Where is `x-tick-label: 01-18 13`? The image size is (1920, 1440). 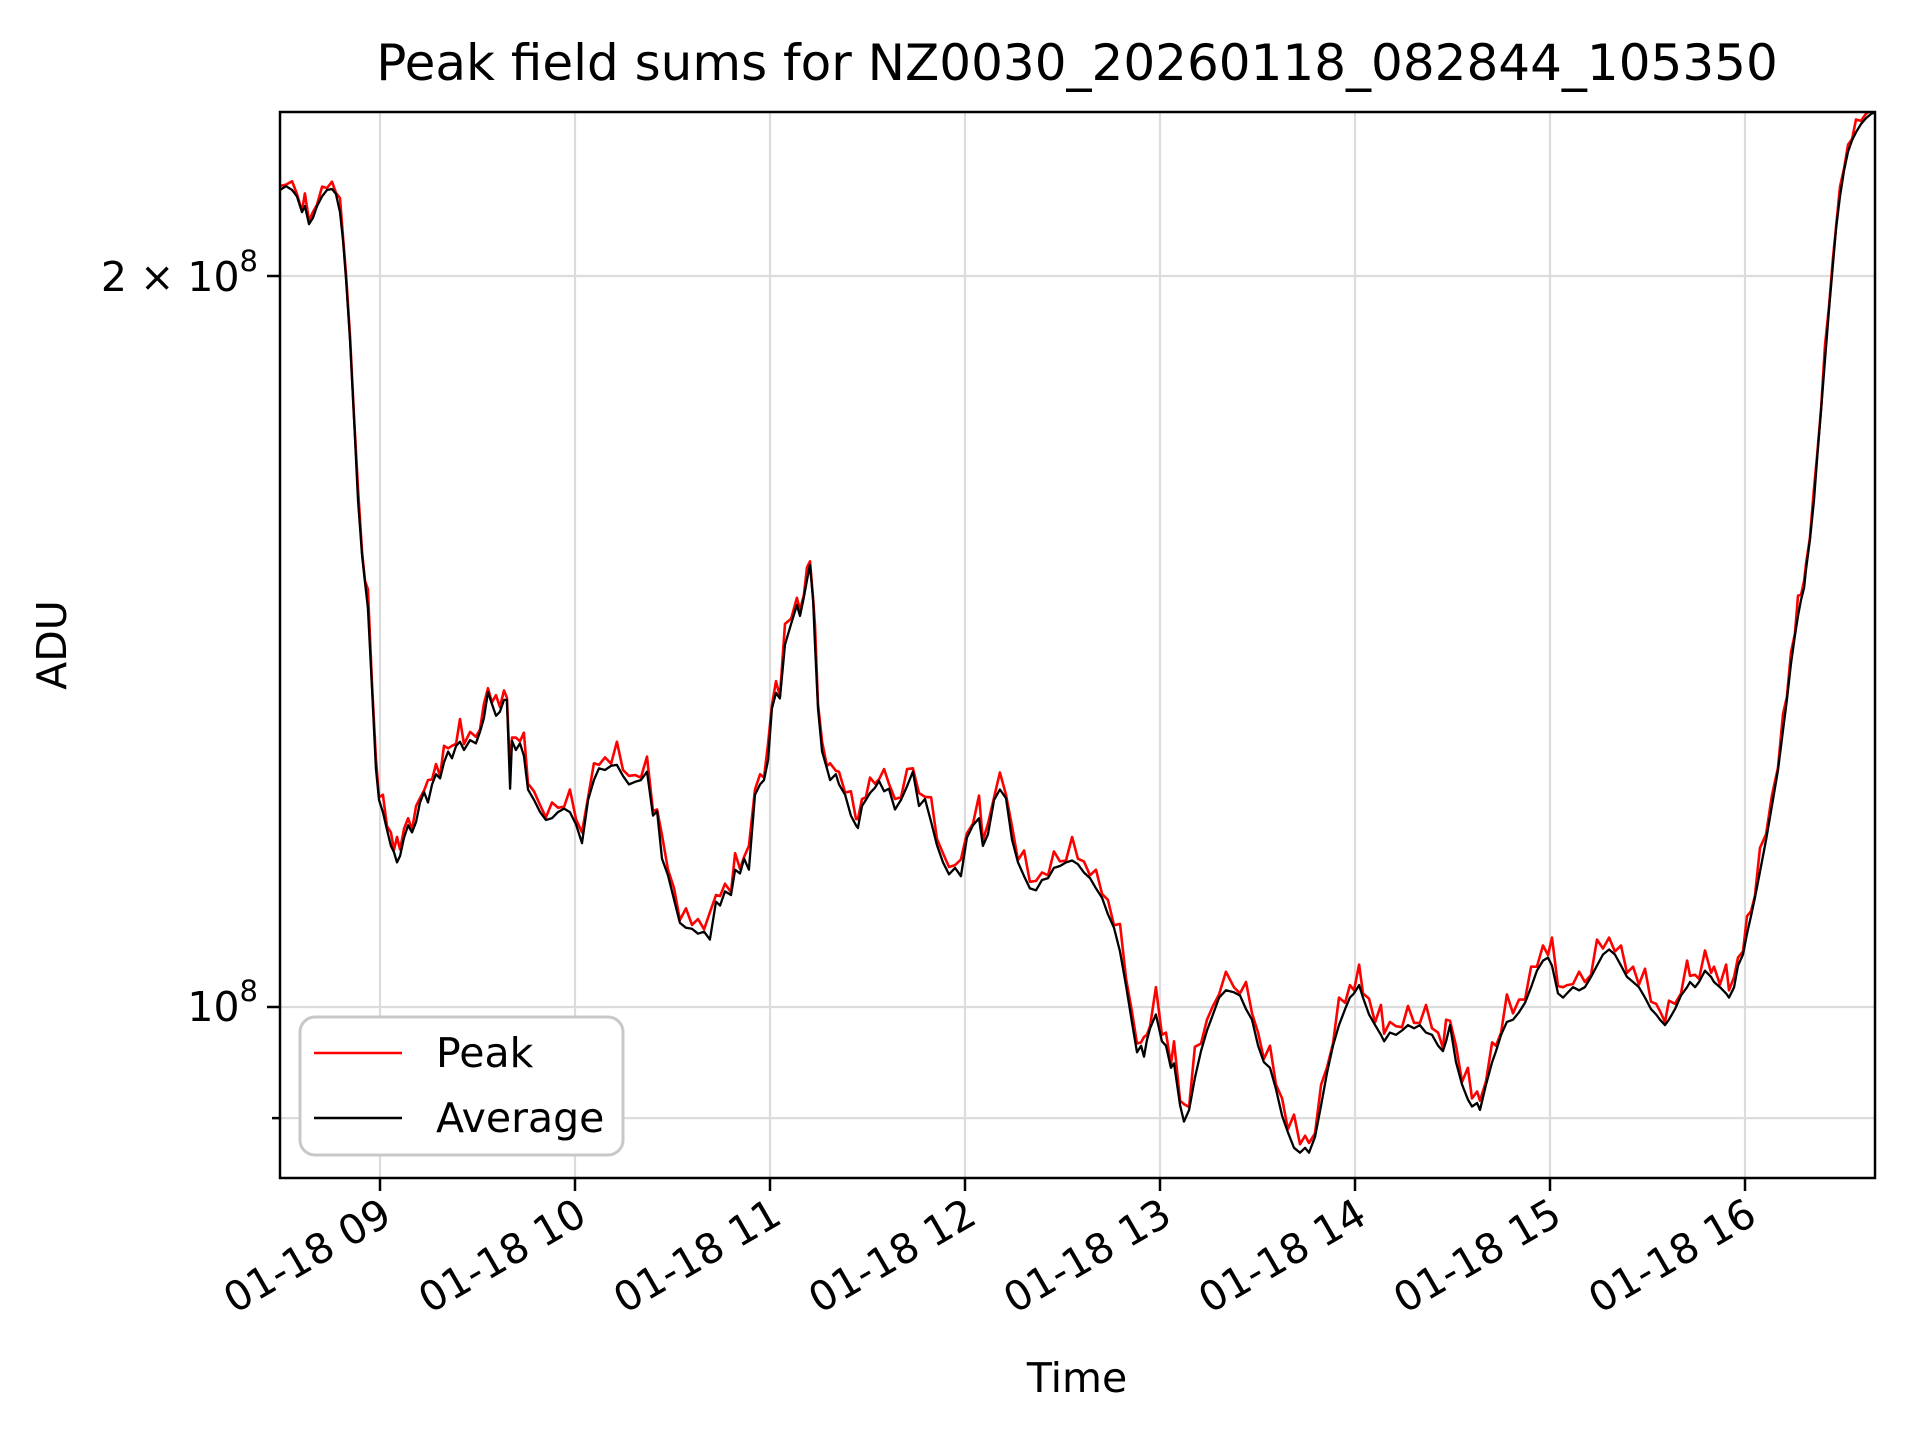
x-tick-label: 01-18 13 is located at coordinates (1087, 1256).